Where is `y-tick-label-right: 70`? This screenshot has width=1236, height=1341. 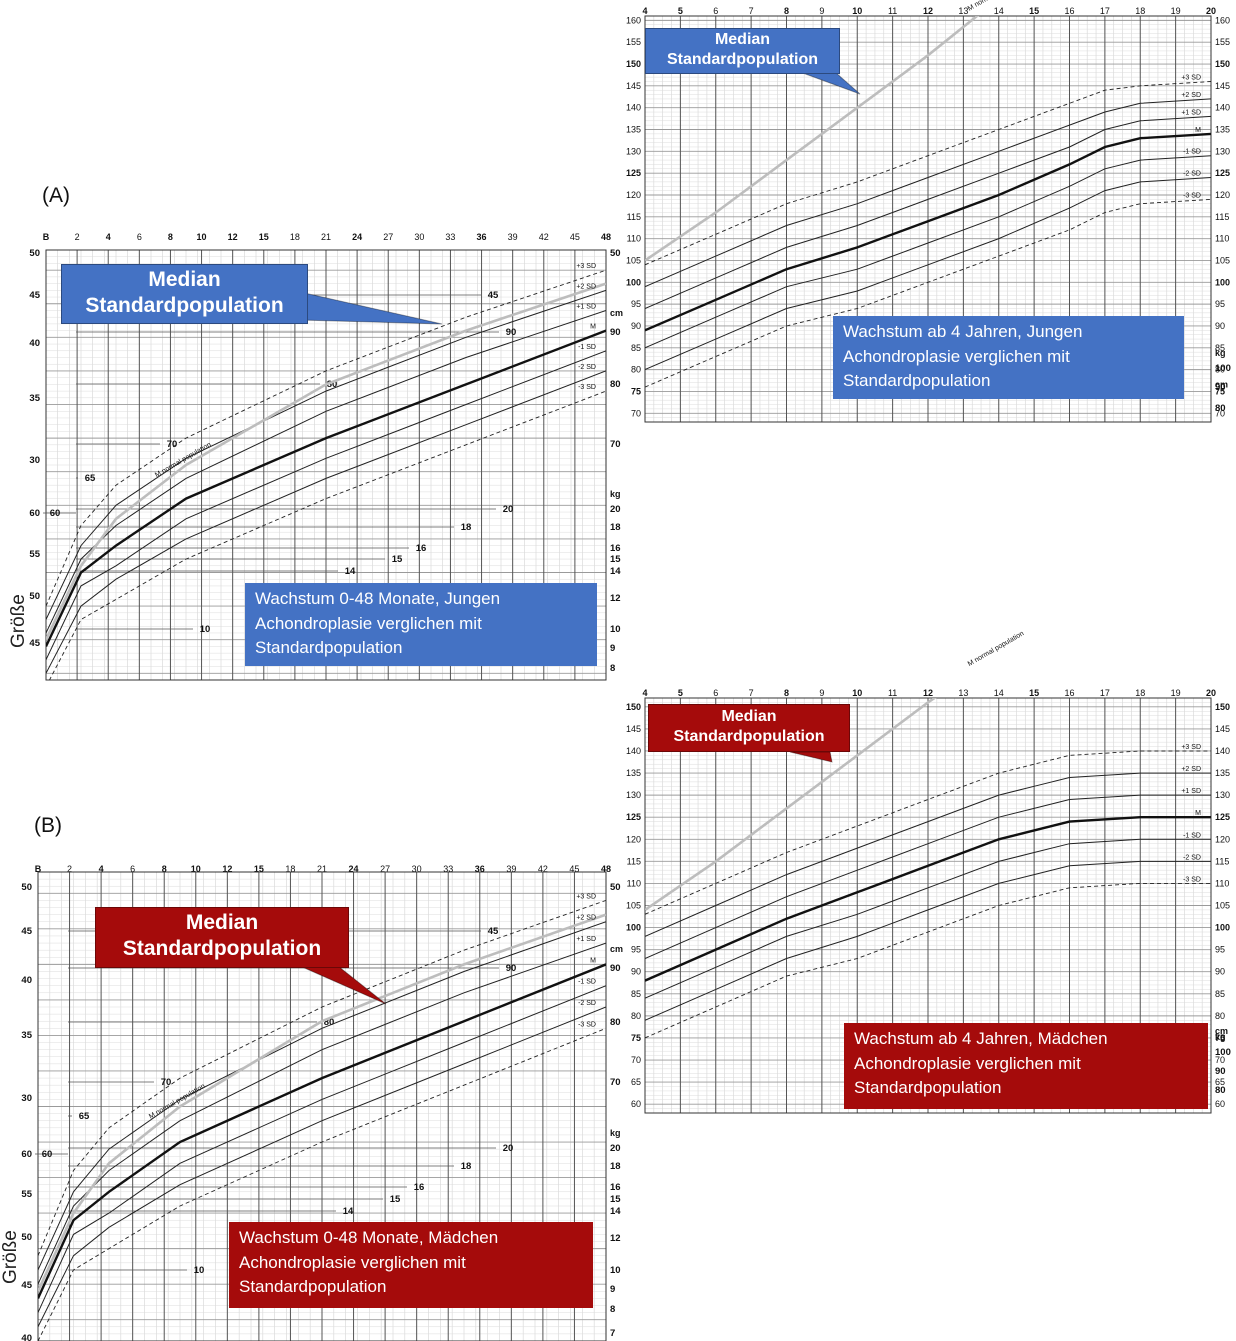 y-tick-label-right: 70 is located at coordinates (615, 444).